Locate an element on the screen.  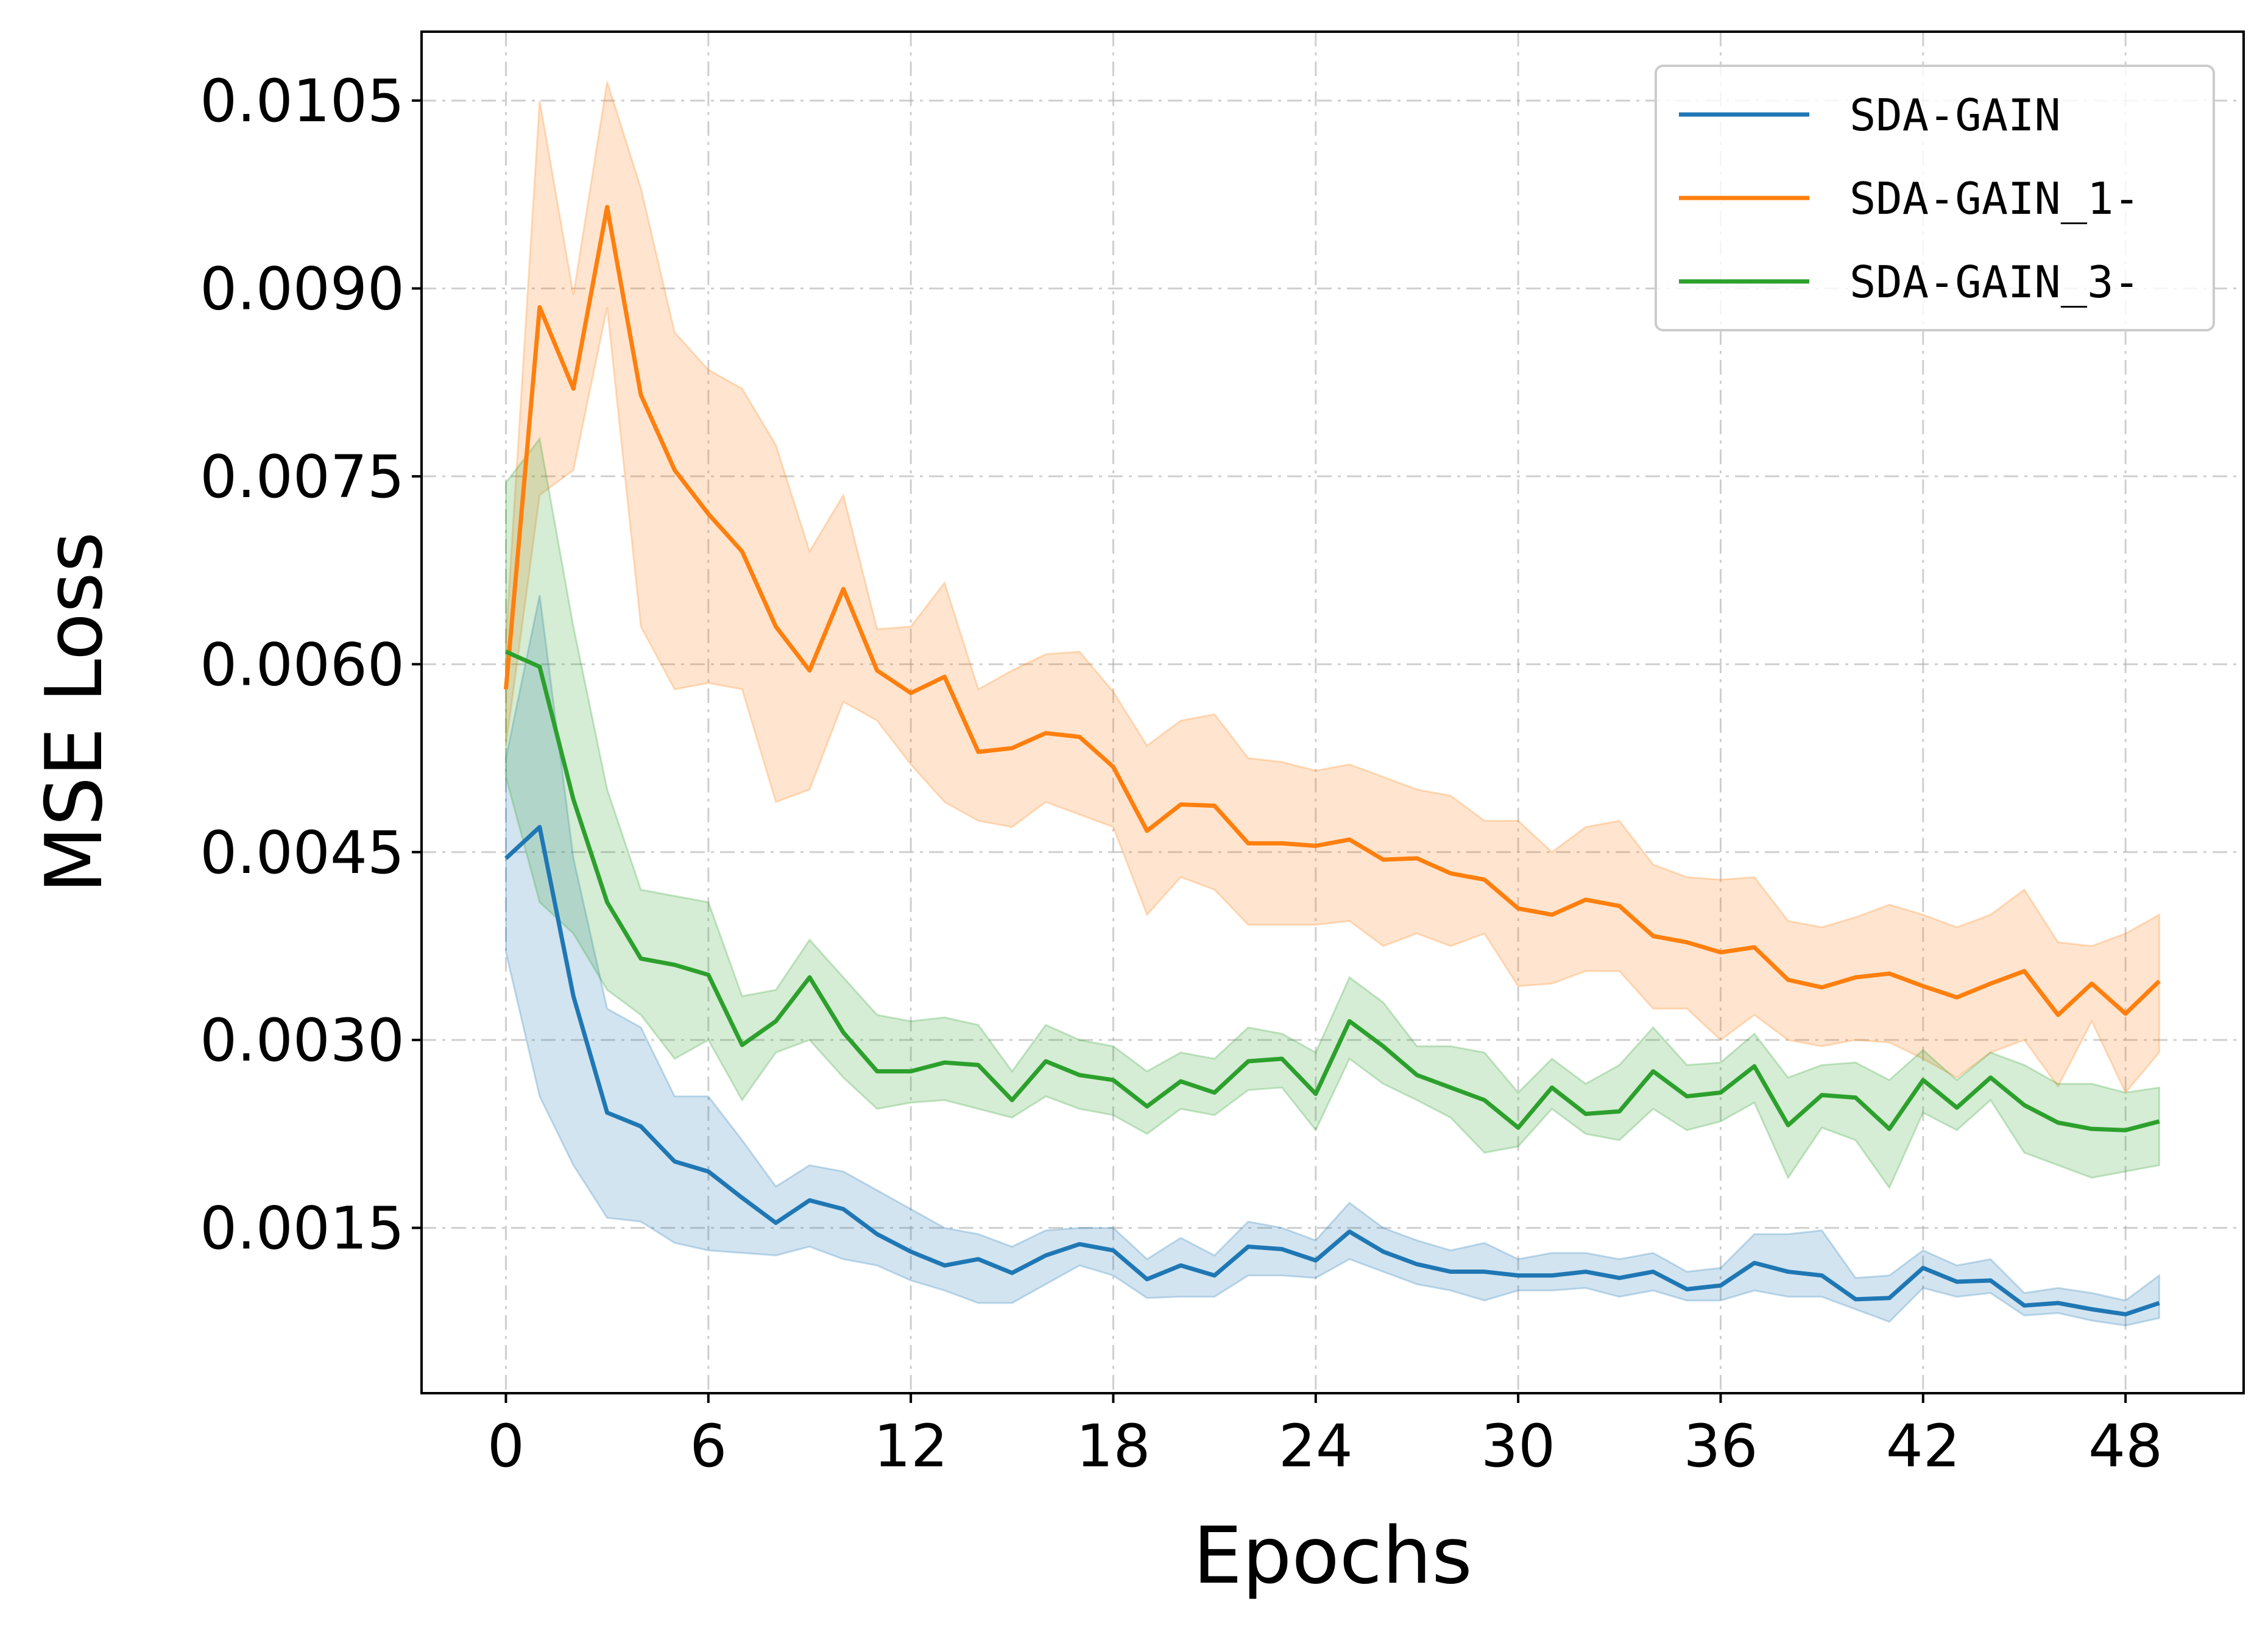
y-tick-label: 0.0030 is located at coordinates (302, 1040).